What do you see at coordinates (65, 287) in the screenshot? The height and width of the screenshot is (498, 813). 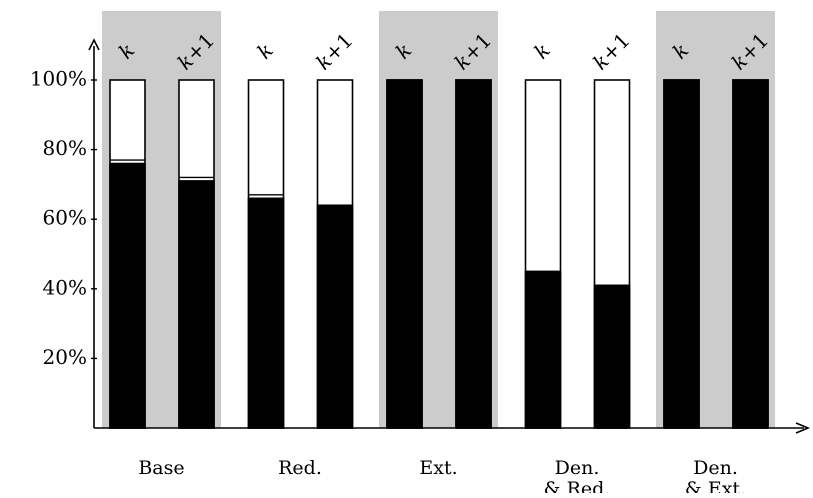 I see `y-tick-label: 40%` at bounding box center [65, 287].